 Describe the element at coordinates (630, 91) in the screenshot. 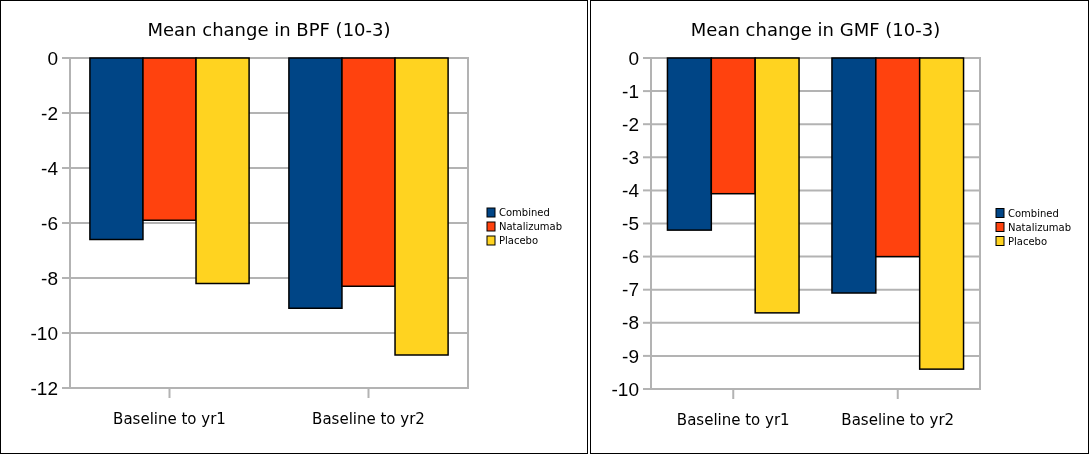

I see `y-tick-label: -1` at that location.